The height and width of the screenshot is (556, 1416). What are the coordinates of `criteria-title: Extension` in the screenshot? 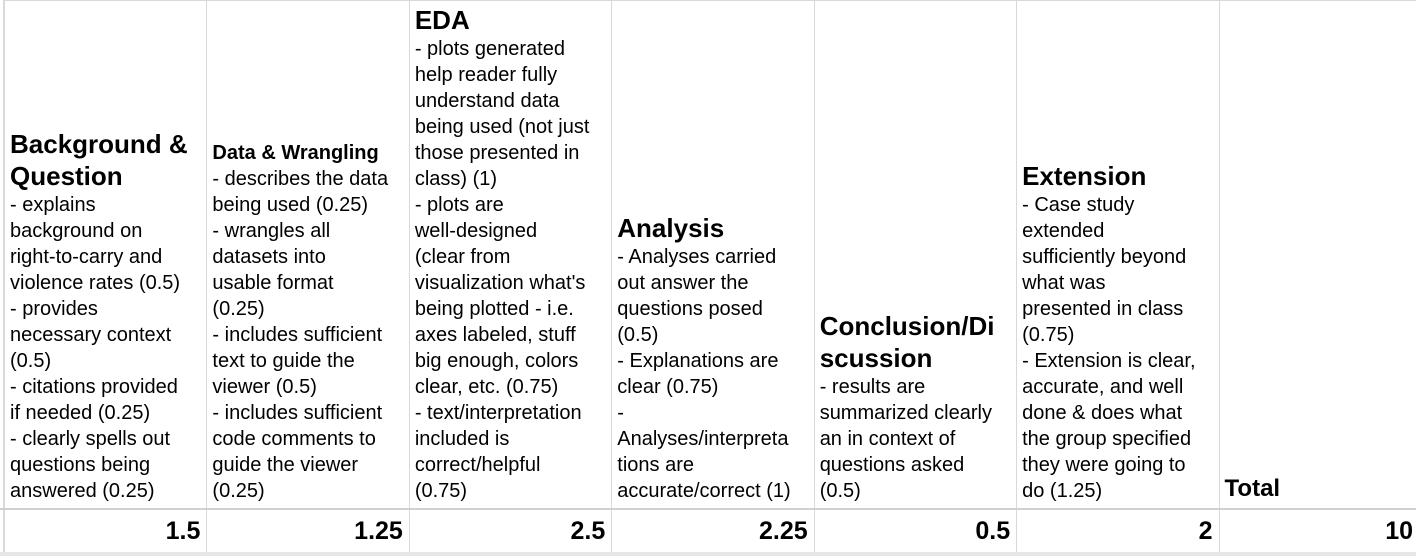 It's located at (1117, 176).